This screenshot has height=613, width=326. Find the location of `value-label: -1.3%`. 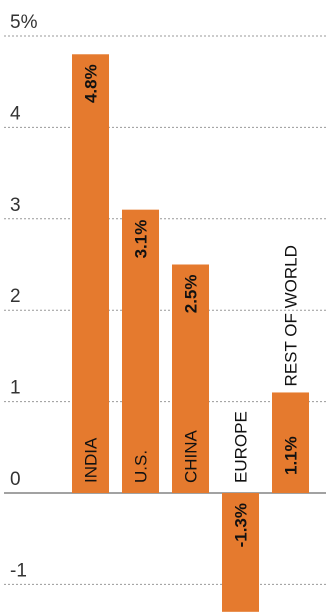

value-label: -1.3% is located at coordinates (241, 525).